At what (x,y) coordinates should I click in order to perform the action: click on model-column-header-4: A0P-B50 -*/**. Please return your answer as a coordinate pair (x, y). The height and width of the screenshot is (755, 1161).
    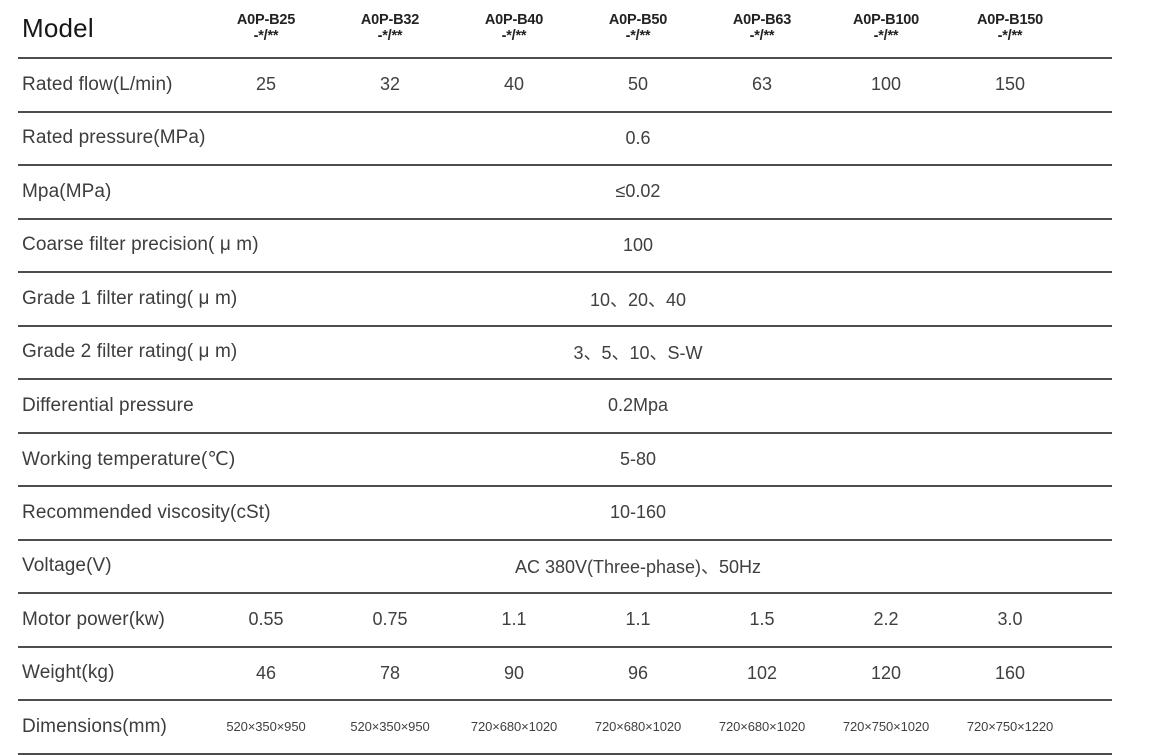
    Looking at the image, I should click on (638, 28).